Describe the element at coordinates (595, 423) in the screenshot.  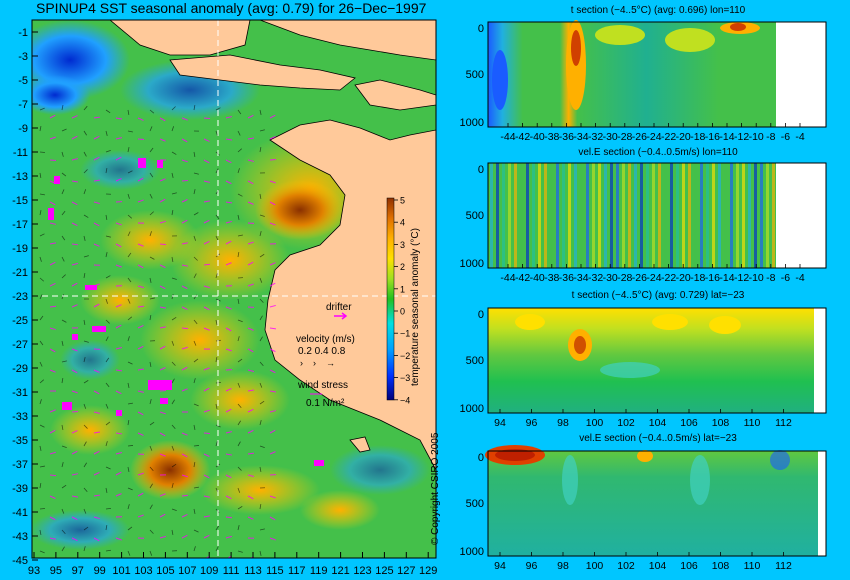
I see `section-x-tick-label: 100` at that location.